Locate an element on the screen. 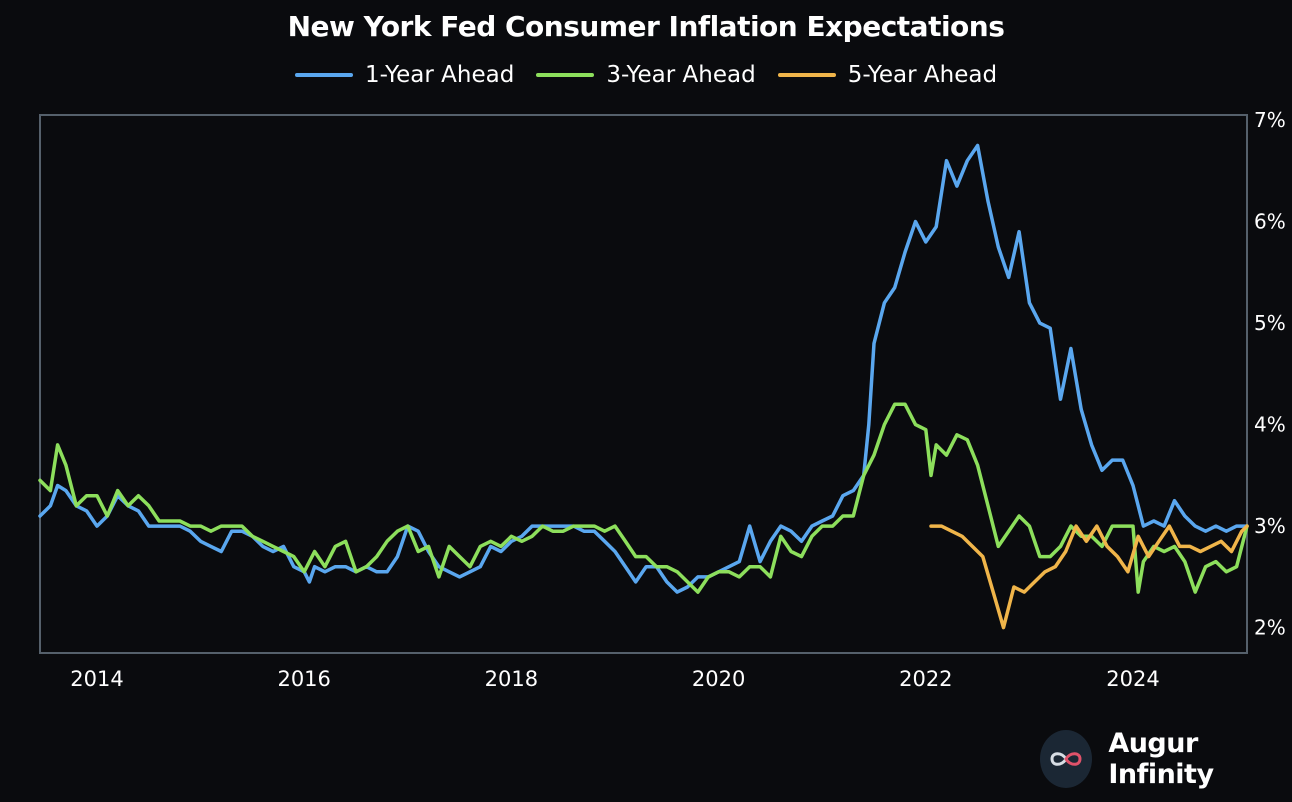 The width and height of the screenshot is (1292, 802). legend-label-3-year: 3-Year Ahead is located at coordinates (681, 75).